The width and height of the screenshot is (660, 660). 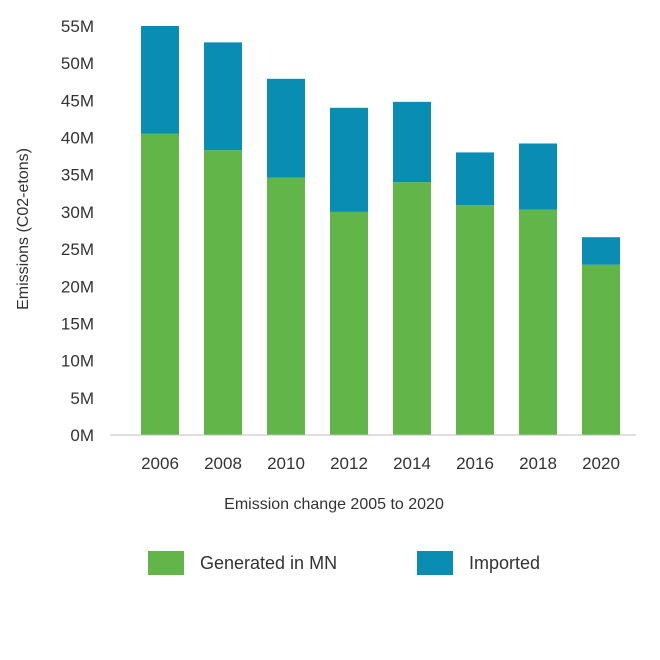 I want to click on legend-label-generated: Generated in MN, so click(x=269, y=562).